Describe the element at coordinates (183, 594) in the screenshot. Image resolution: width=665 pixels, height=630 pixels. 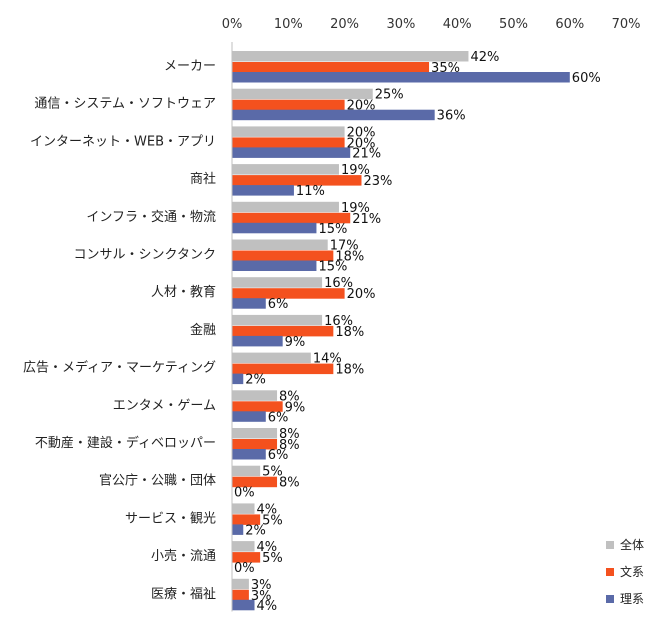
I see `category-label: 医療・福祉` at that location.